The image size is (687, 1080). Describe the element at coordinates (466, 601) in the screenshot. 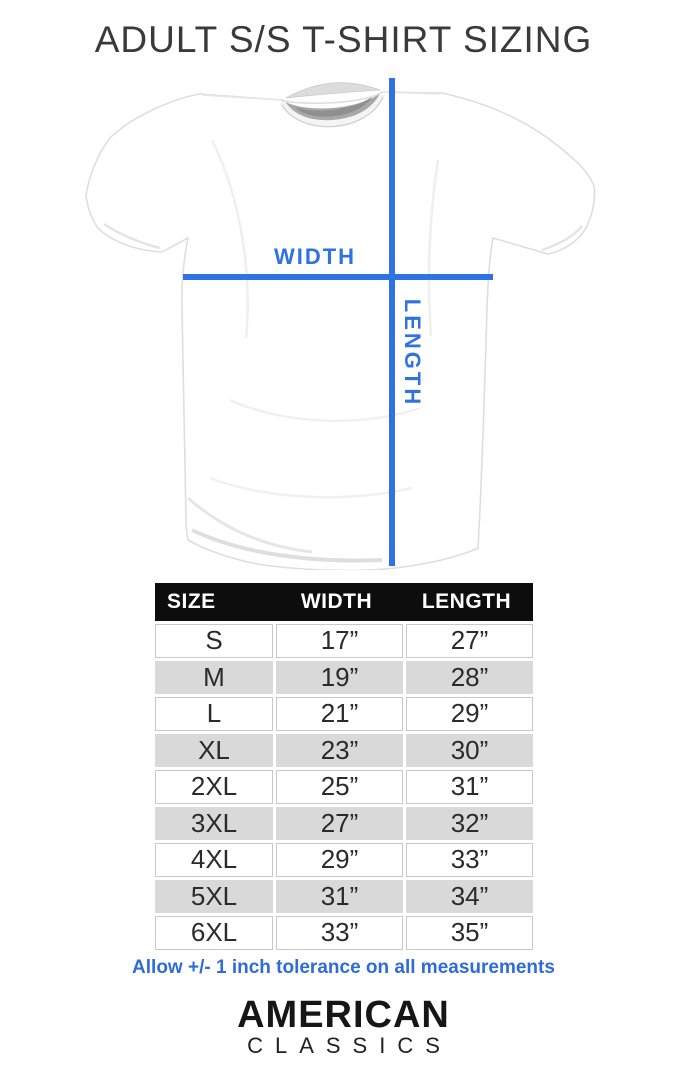

I see `column-header-length: LENGTH` at that location.